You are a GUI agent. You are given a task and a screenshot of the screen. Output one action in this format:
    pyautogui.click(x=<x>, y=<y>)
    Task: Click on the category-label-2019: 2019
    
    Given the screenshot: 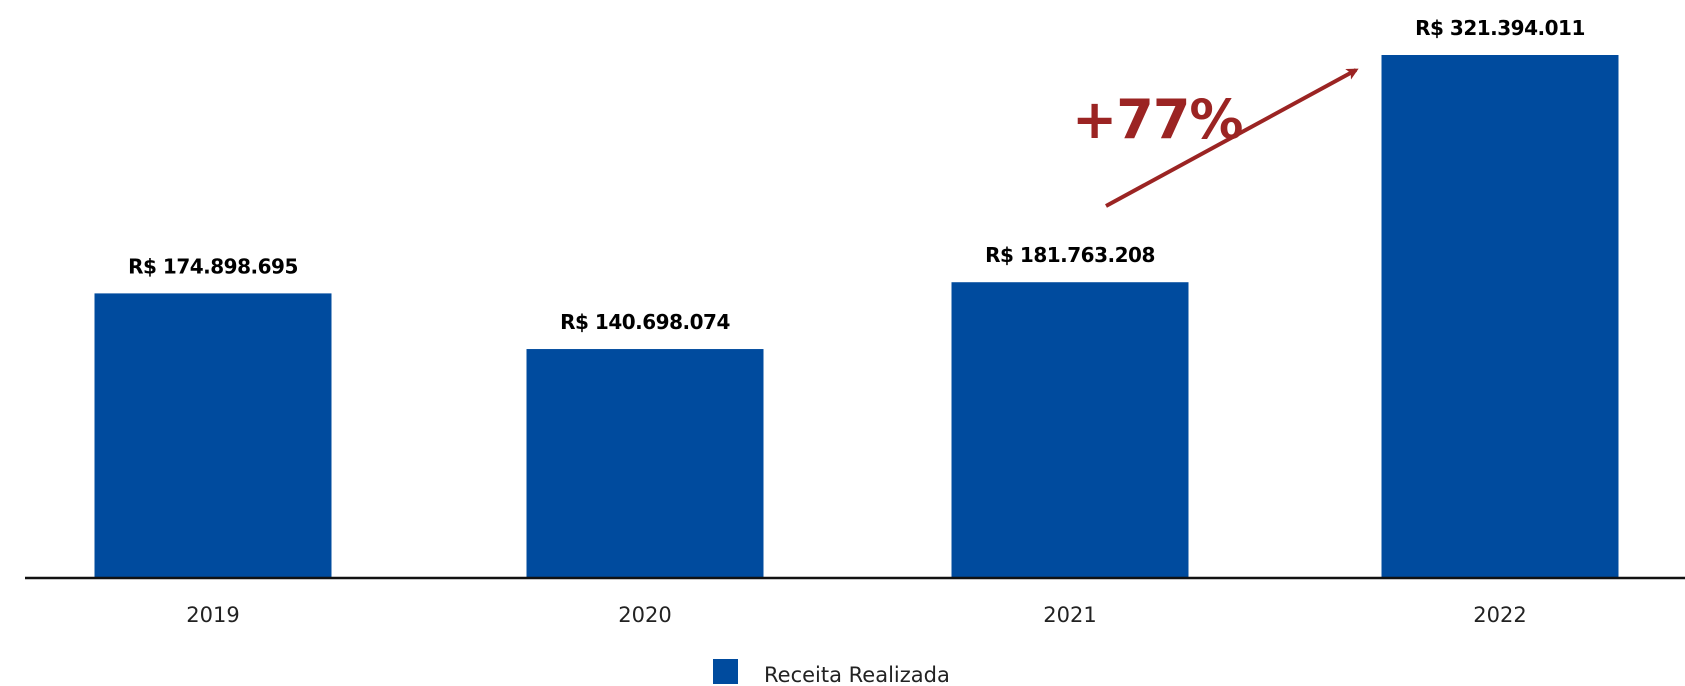 What is the action you would take?
    pyautogui.click(x=212, y=615)
    